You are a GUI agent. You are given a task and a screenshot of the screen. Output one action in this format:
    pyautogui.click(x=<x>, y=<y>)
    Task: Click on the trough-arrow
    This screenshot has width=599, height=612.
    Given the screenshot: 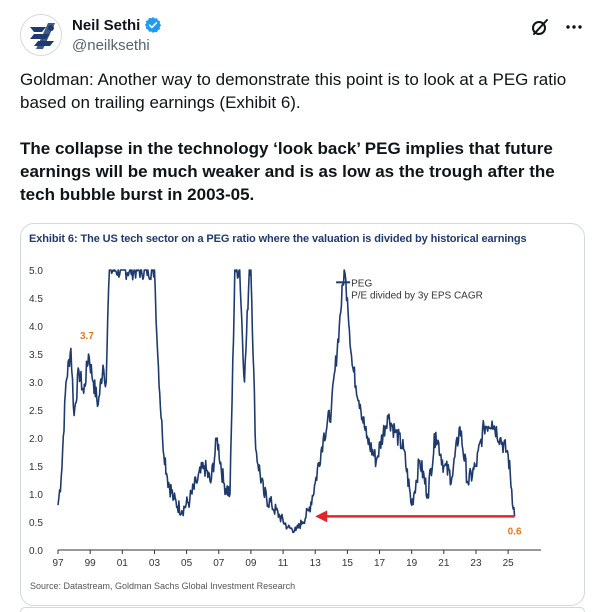 What is the action you would take?
    pyautogui.click(x=415, y=516)
    